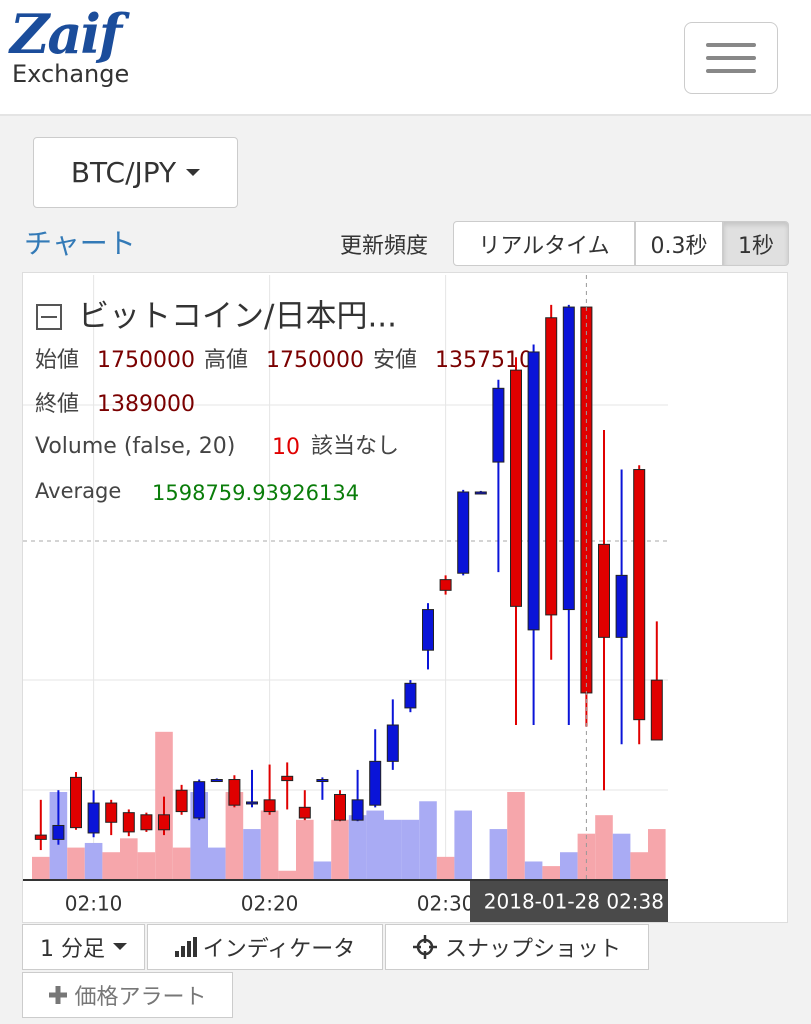 This screenshot has width=811, height=1024. I want to click on refresh-option: リアルタイム, so click(544, 243).